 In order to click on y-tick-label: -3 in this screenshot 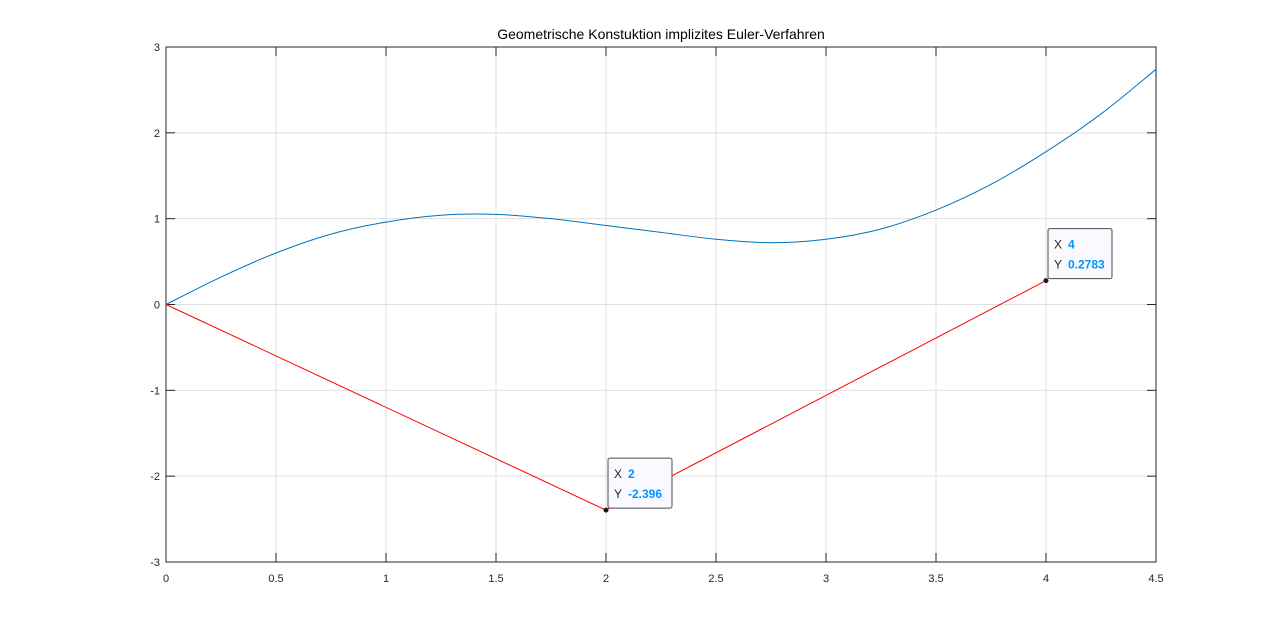, I will do `click(155, 563)`.